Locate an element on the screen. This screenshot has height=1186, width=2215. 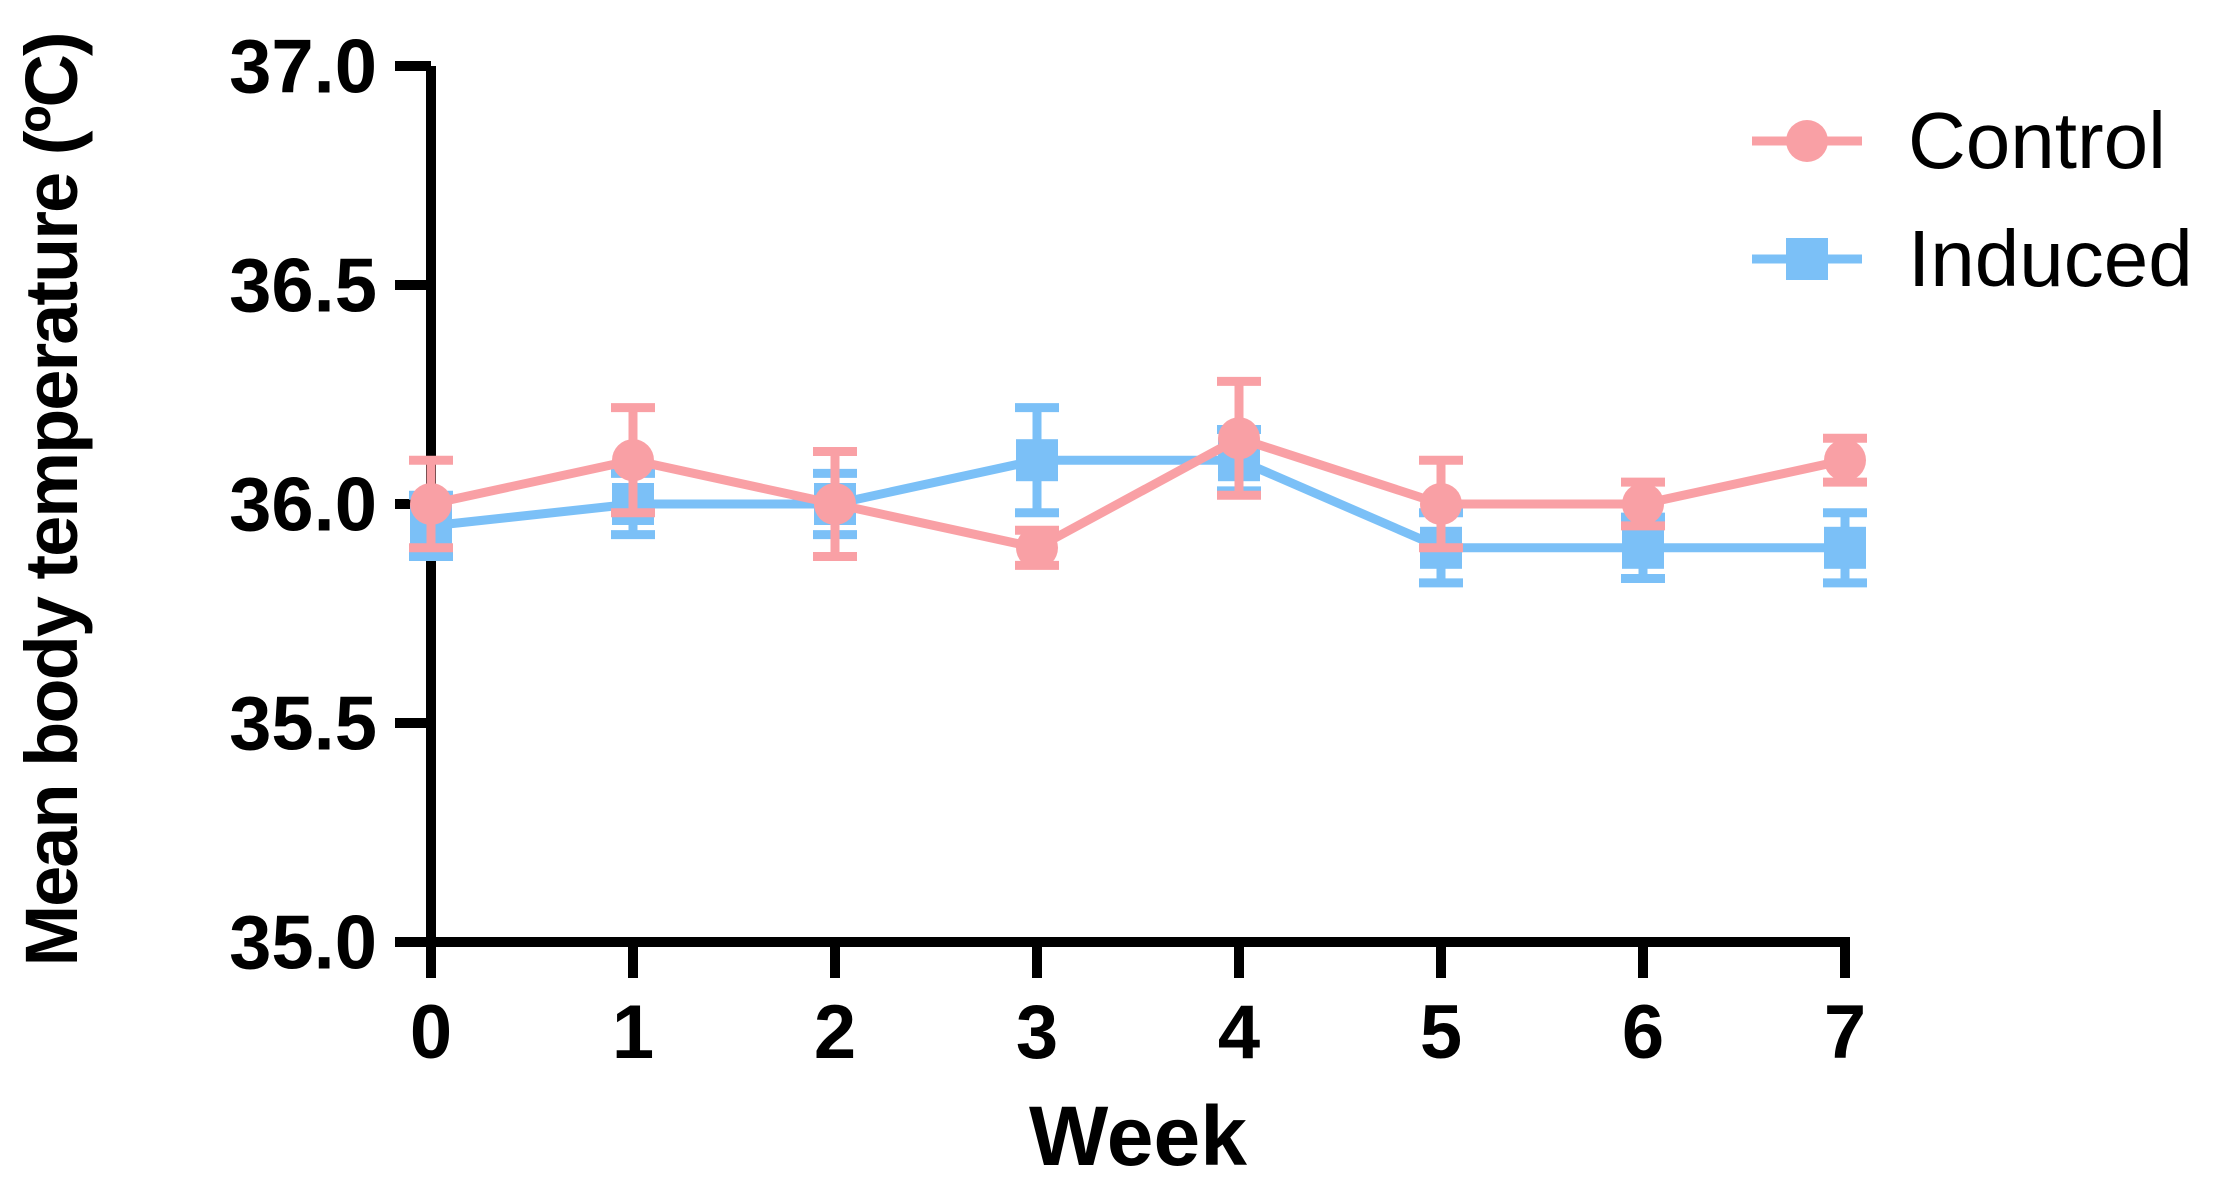
x-tick-label: 3 is located at coordinates (1037, 1032).